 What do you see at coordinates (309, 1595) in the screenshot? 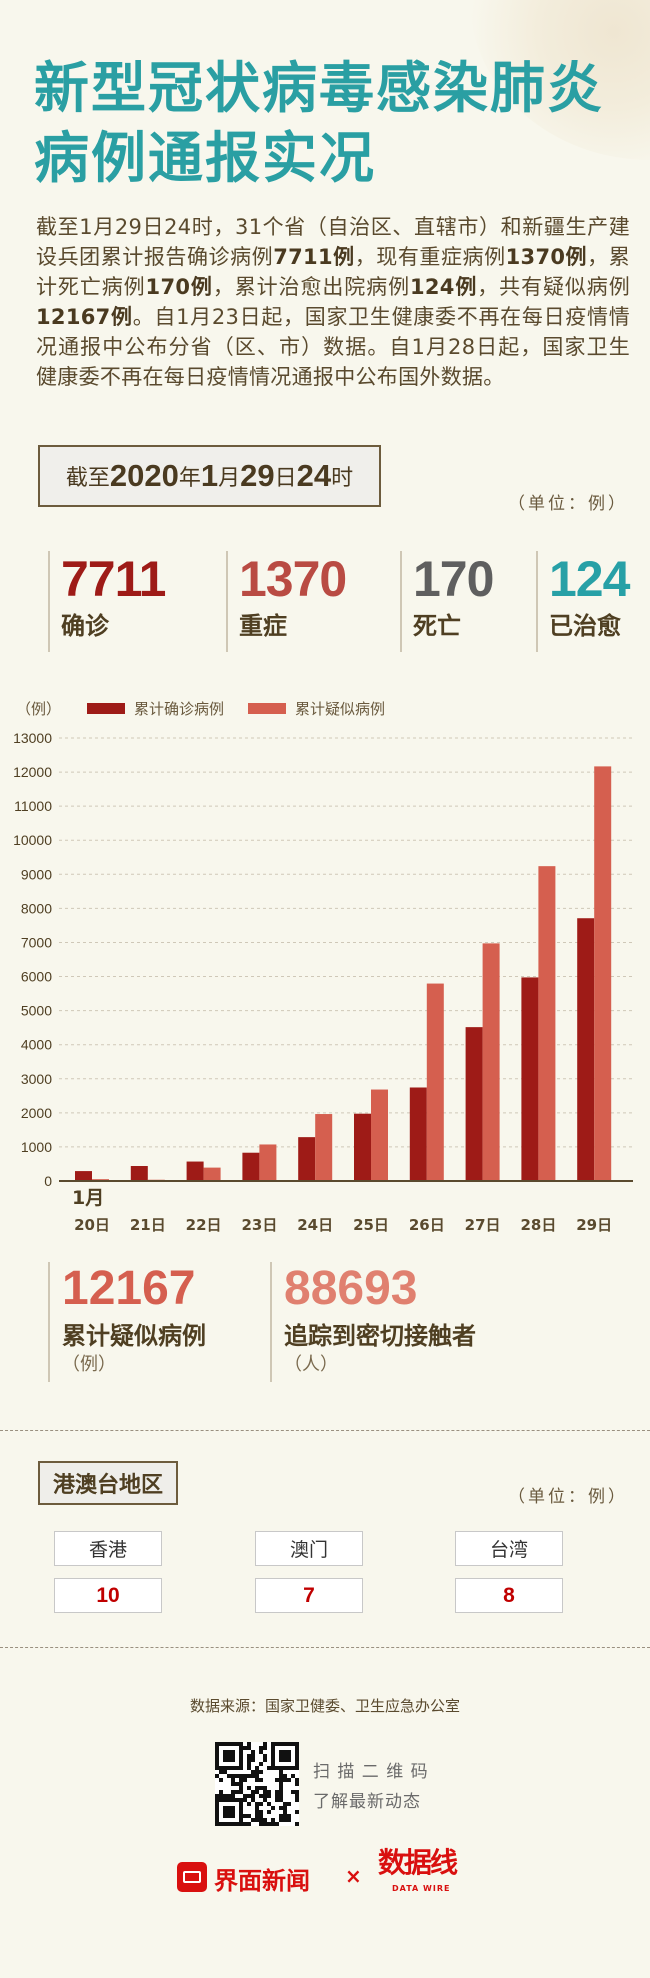
I see `region-value-macau: 7` at bounding box center [309, 1595].